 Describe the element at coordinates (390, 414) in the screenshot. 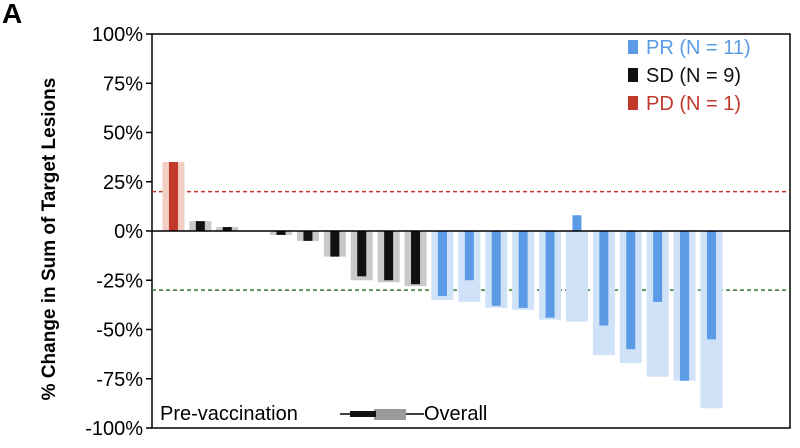

I see `bar-legend-overall-swatch` at that location.